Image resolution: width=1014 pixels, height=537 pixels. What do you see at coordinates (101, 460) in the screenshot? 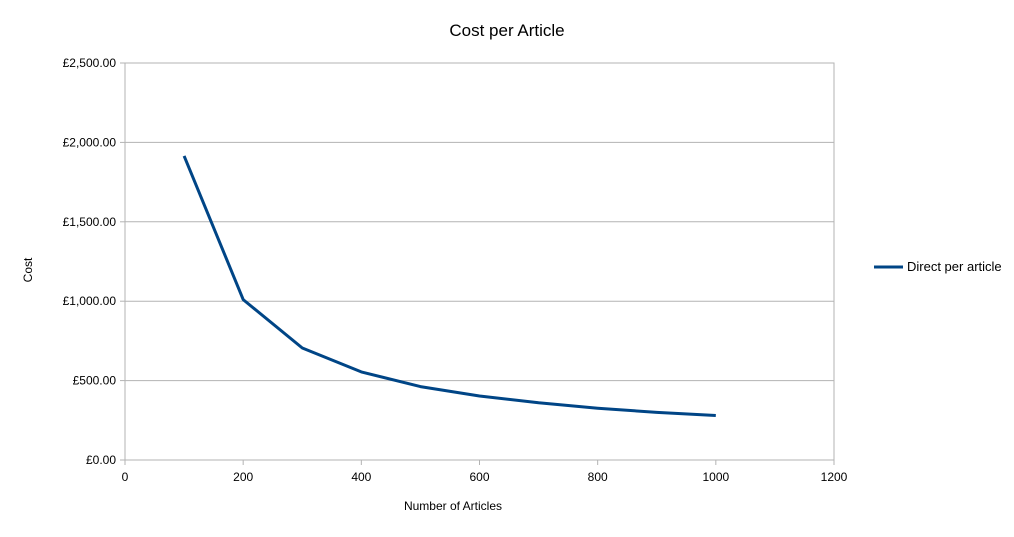
I see `y-tick-label: £0.00` at bounding box center [101, 460].